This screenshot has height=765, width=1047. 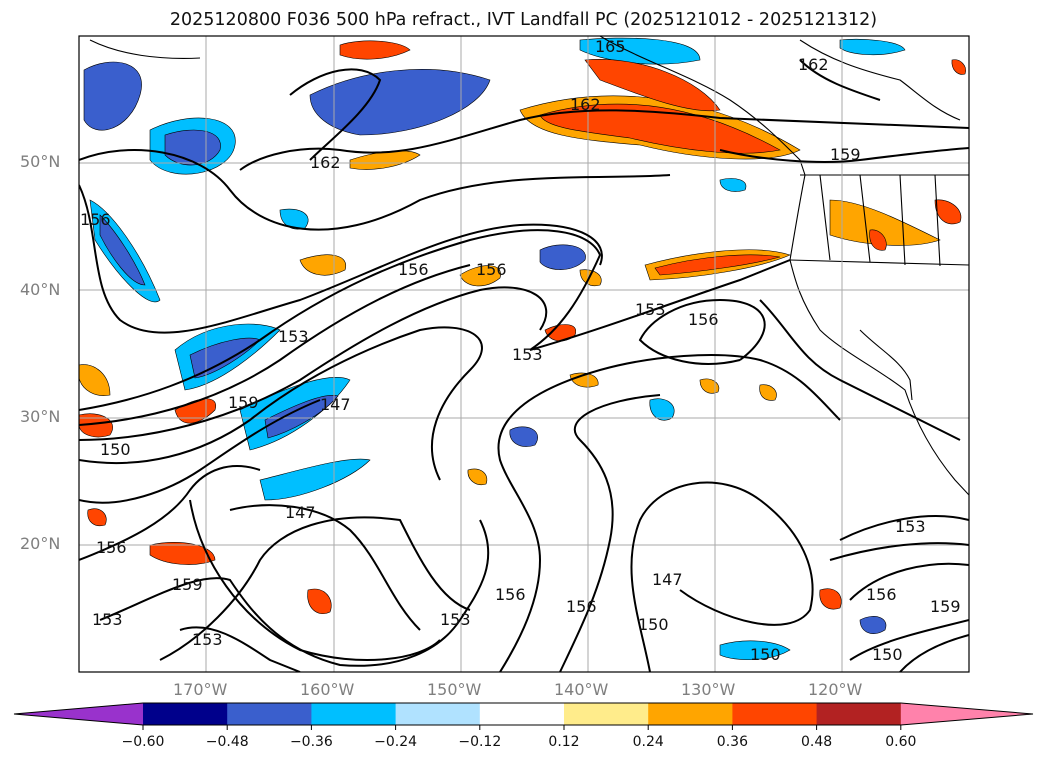 What do you see at coordinates (817, 742) in the screenshot?
I see `colorbar-tick-label: 0.48` at bounding box center [817, 742].